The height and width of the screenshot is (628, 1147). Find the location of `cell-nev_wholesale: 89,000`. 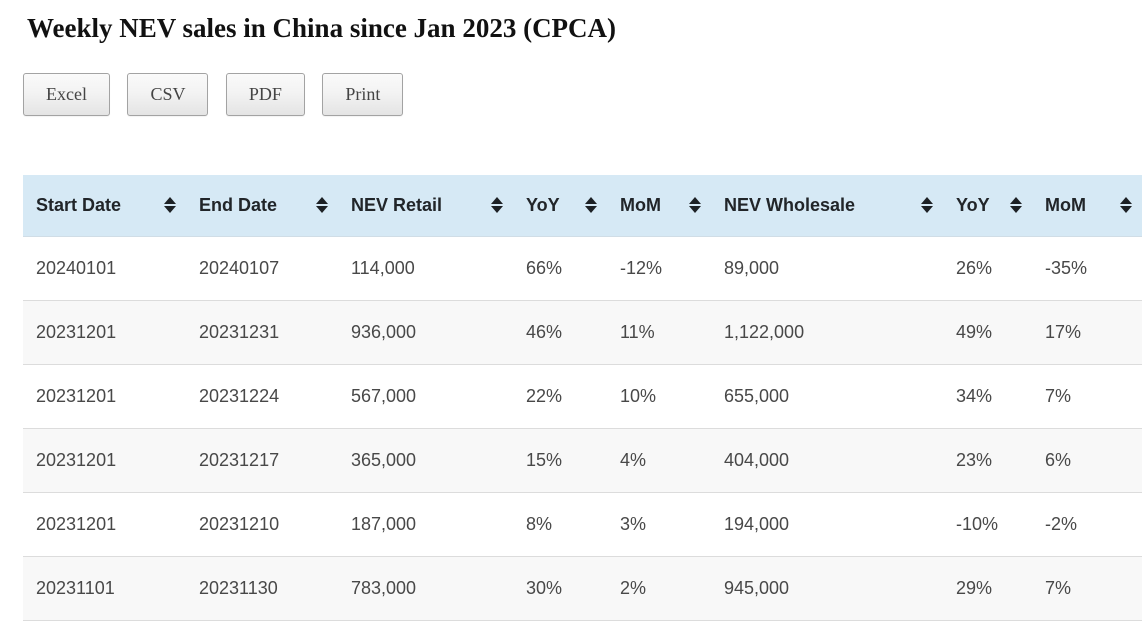

cell-nev_wholesale: 89,000 is located at coordinates (827, 267).